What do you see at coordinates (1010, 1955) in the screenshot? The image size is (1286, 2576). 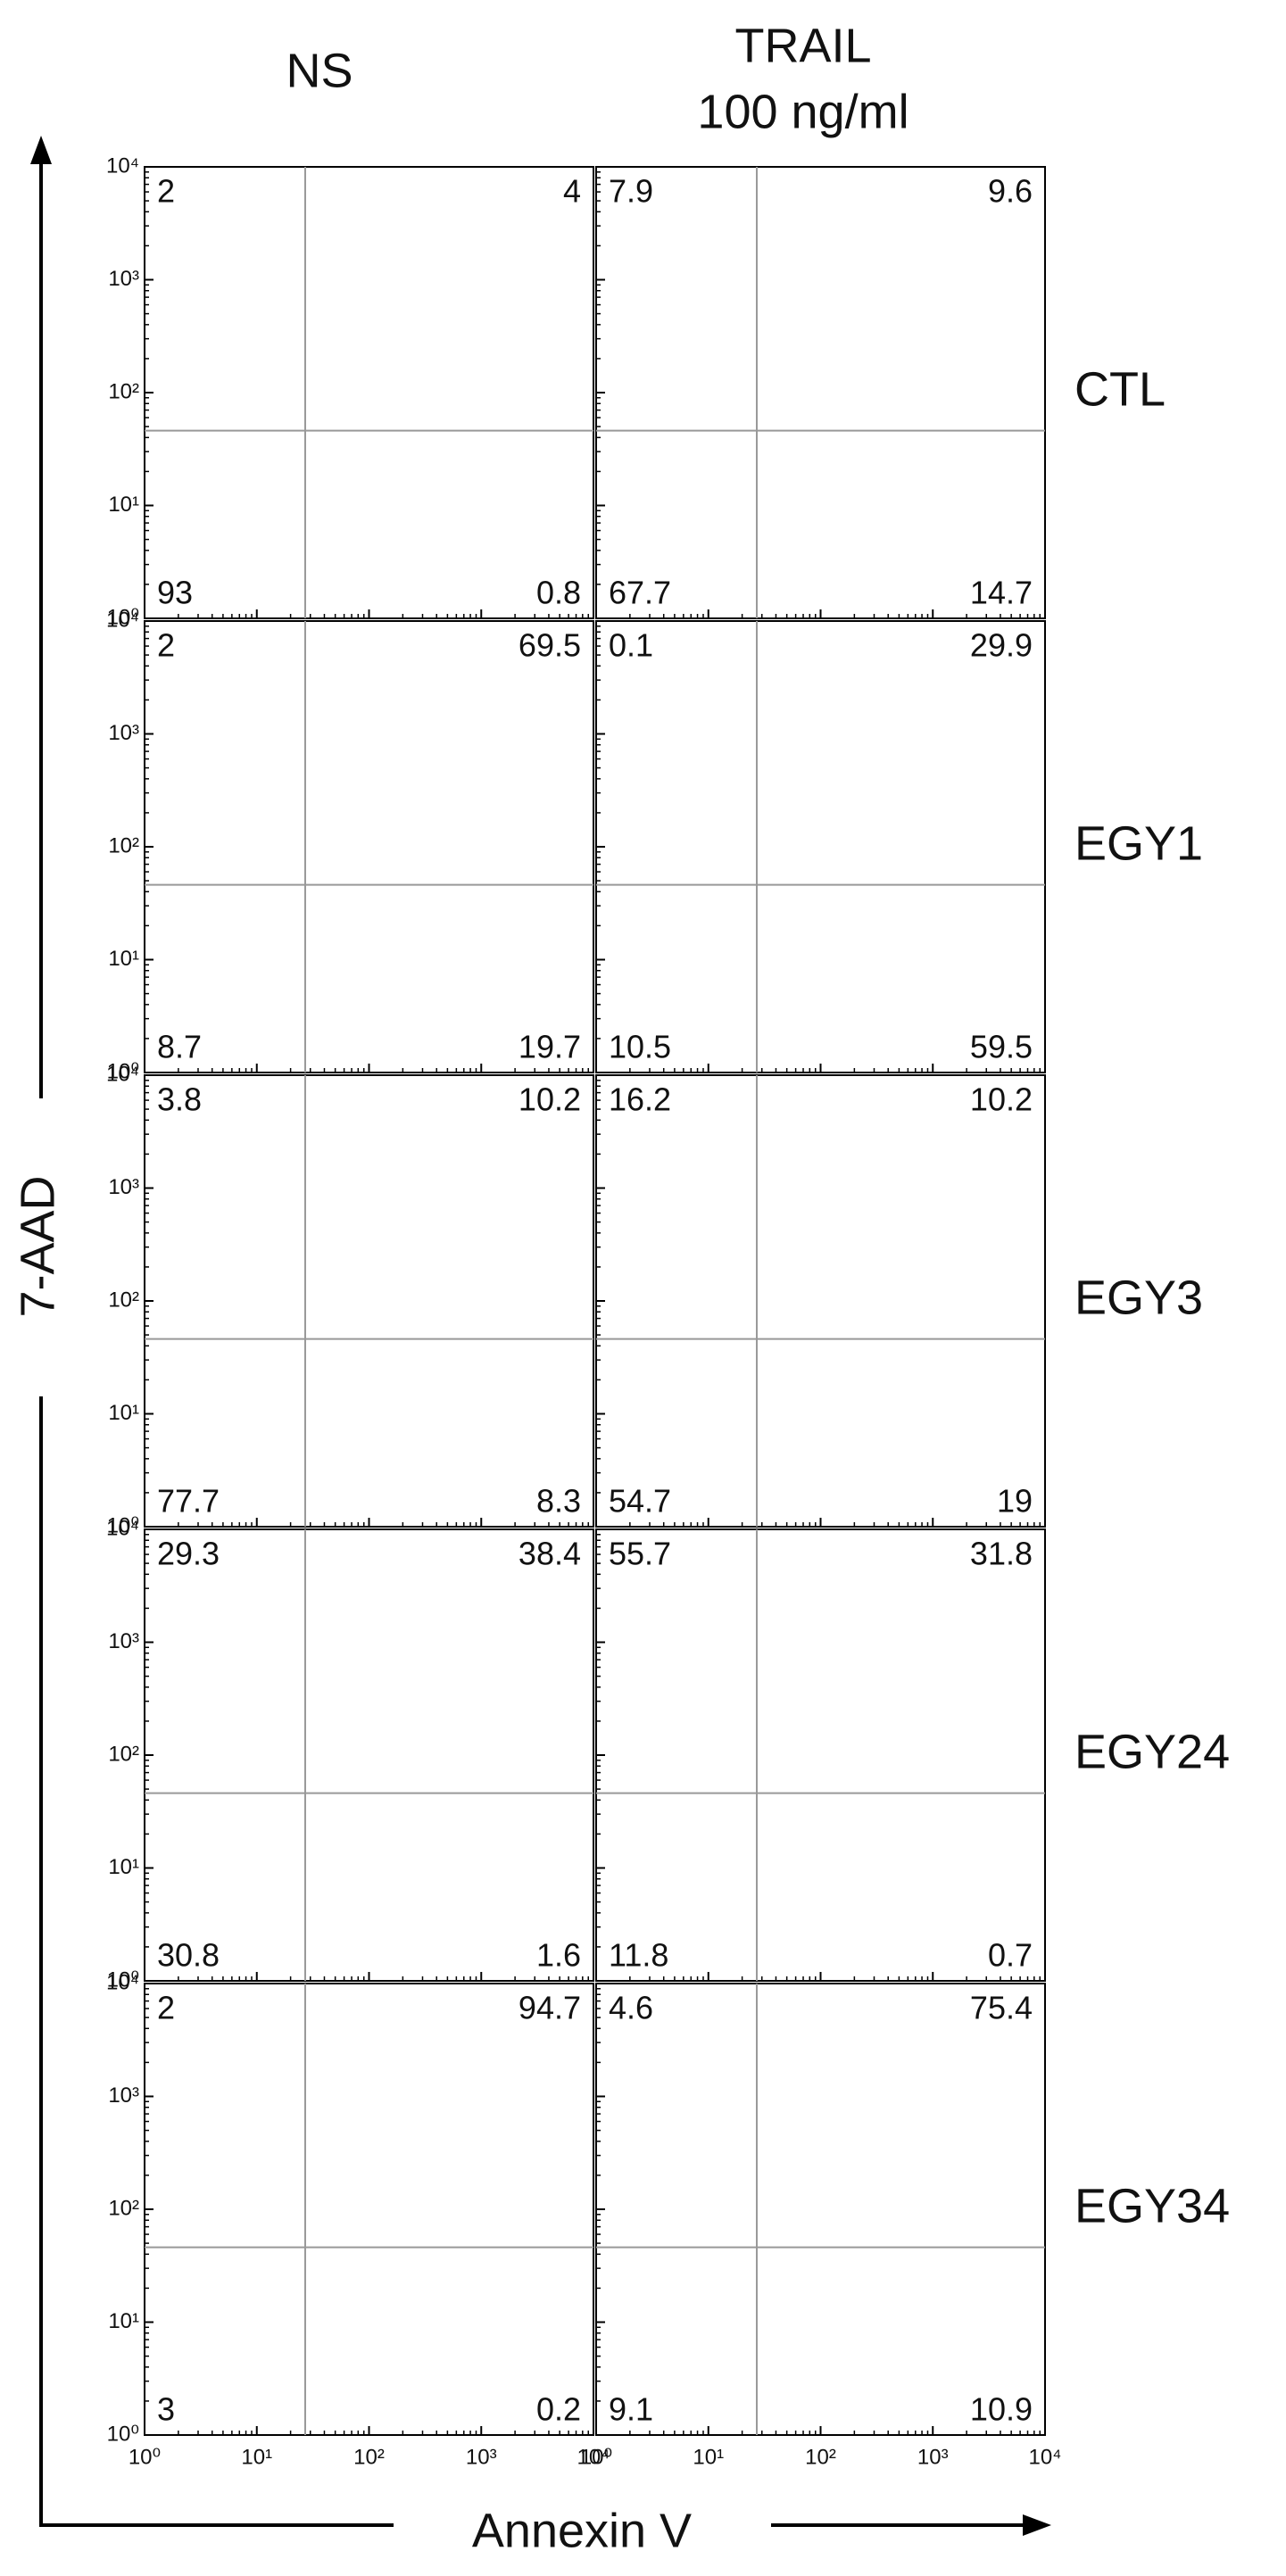 I see `quadrant-percent: 0.7` at bounding box center [1010, 1955].